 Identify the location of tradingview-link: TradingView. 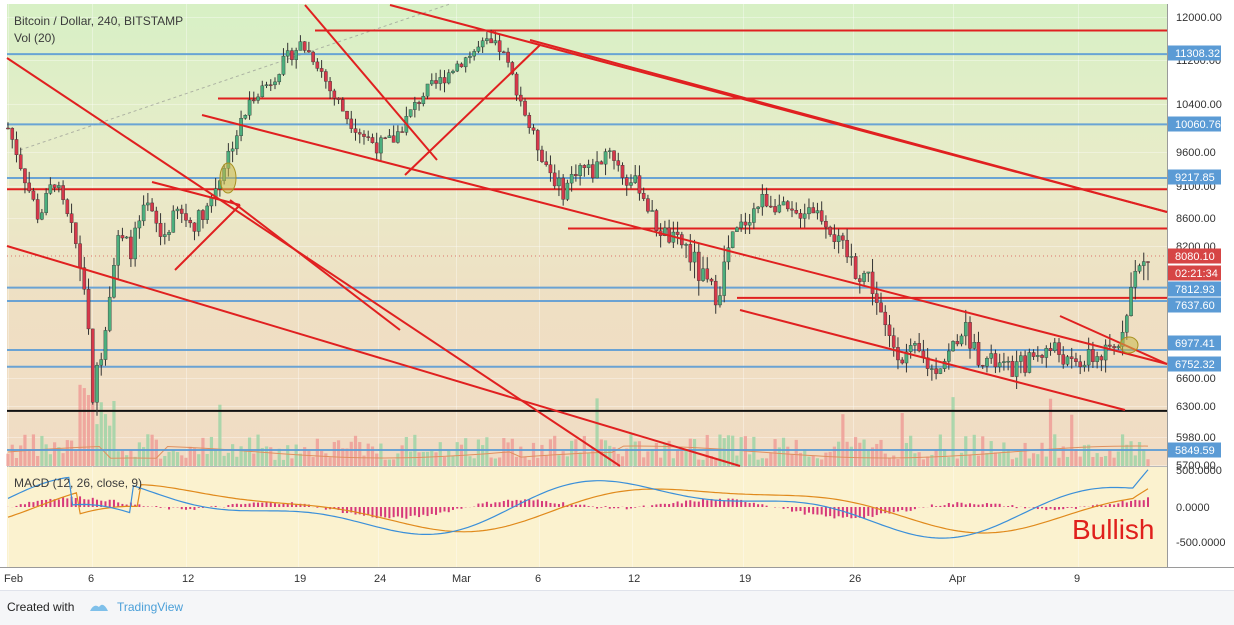
(150, 607).